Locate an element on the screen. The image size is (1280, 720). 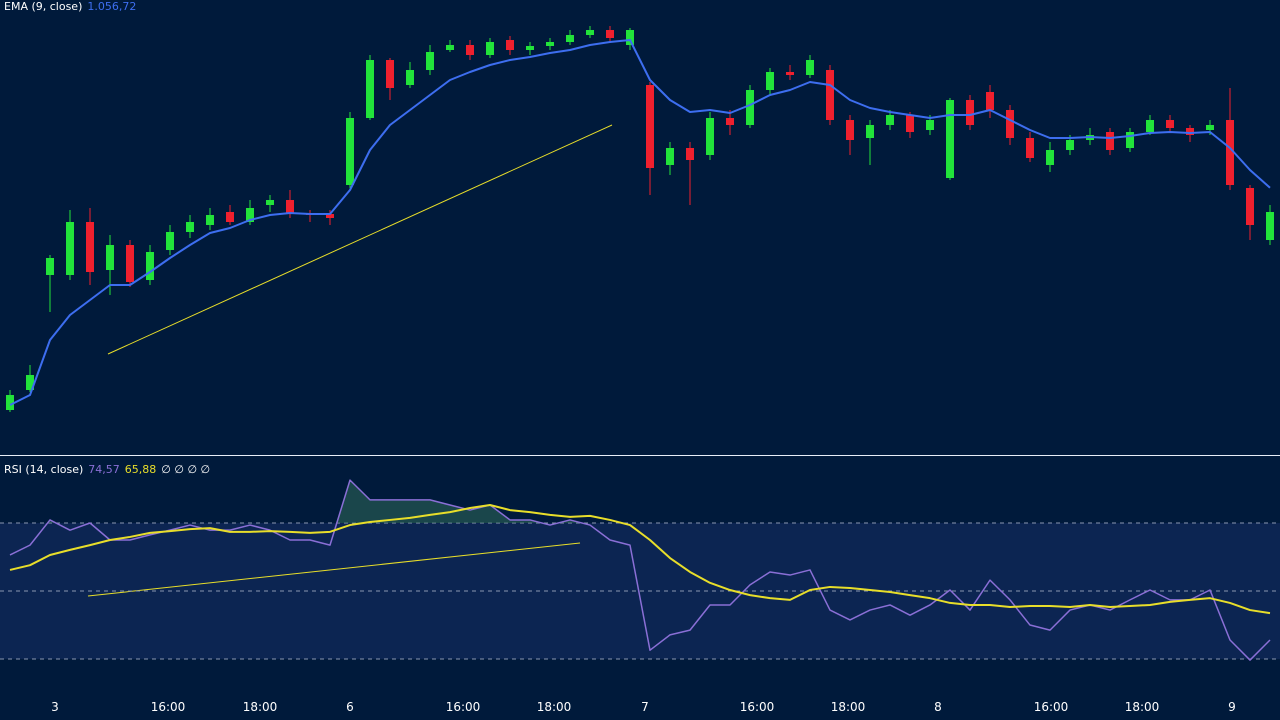
rsi-legend: RSI (14, close) 74,57 65,88 ∅ ∅ ∅ ∅ is located at coordinates (109, 469).